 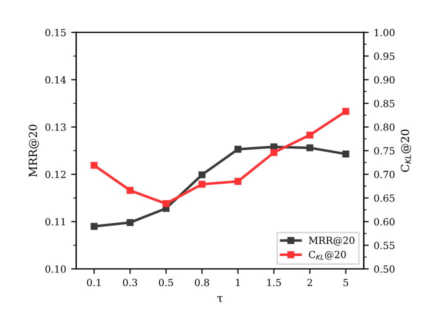 What do you see at coordinates (384, 56) in the screenshot?
I see `y2-tick-label: 0.95` at bounding box center [384, 56].